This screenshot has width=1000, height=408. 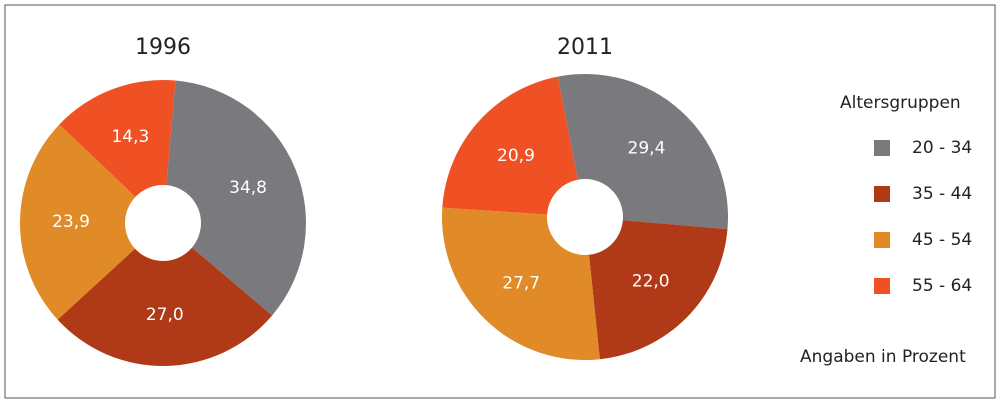 I want to click on chart-title: 1996, so click(x=163, y=47).